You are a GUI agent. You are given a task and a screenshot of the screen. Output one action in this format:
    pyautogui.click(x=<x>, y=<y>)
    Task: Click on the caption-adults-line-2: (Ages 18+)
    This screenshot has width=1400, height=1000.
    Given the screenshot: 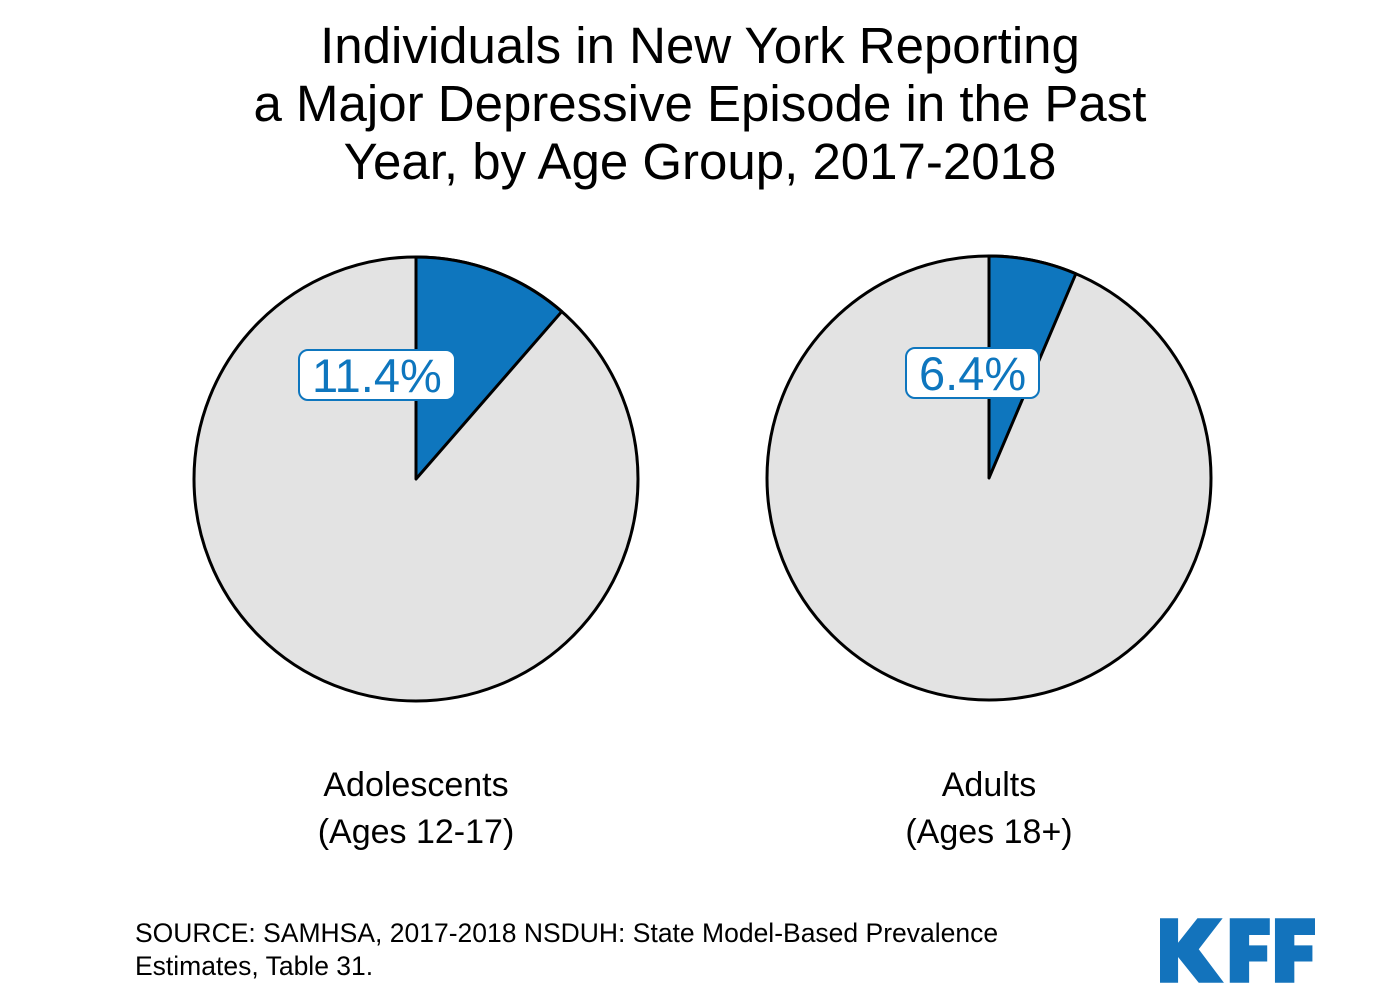 What is the action you would take?
    pyautogui.click(x=989, y=832)
    